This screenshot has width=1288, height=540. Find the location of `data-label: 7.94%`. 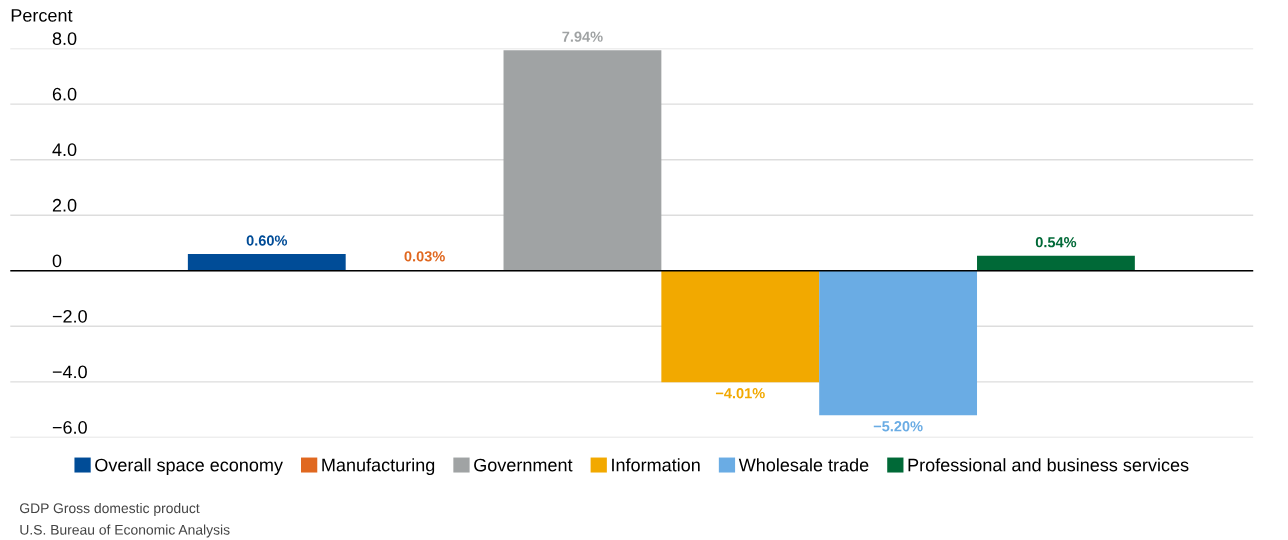

data-label: 7.94% is located at coordinates (582, 36).